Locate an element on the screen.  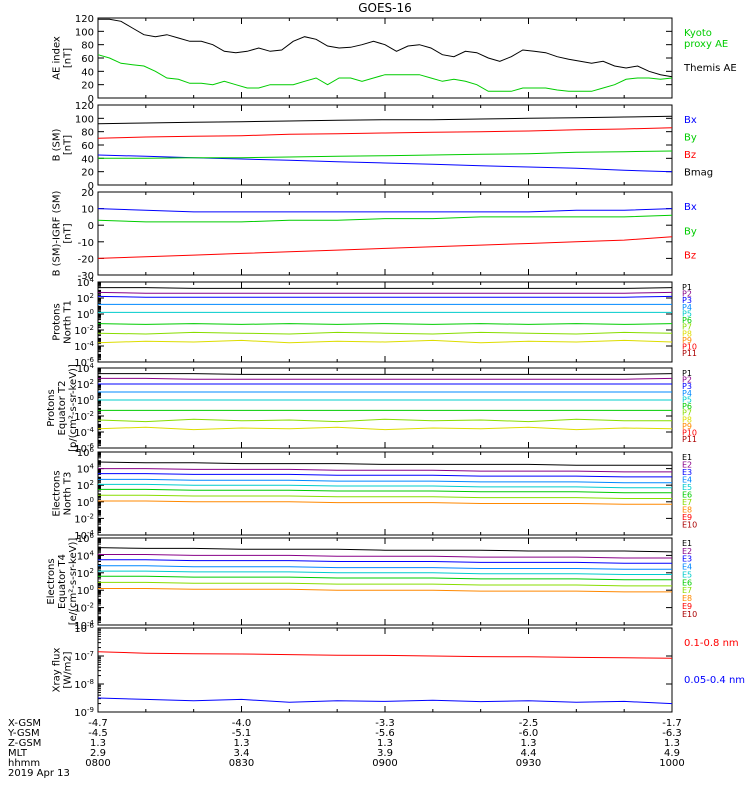
axis-row-value: -6.3 is located at coordinates (672, 733).